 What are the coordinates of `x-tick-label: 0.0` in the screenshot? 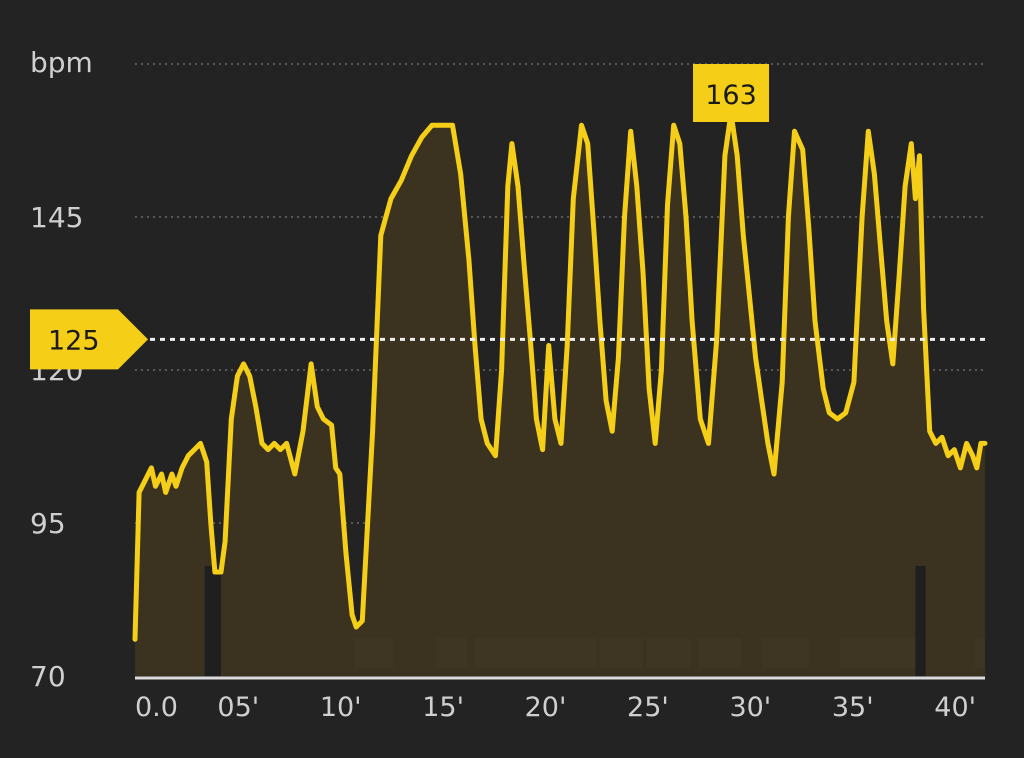 It's located at (156, 707).